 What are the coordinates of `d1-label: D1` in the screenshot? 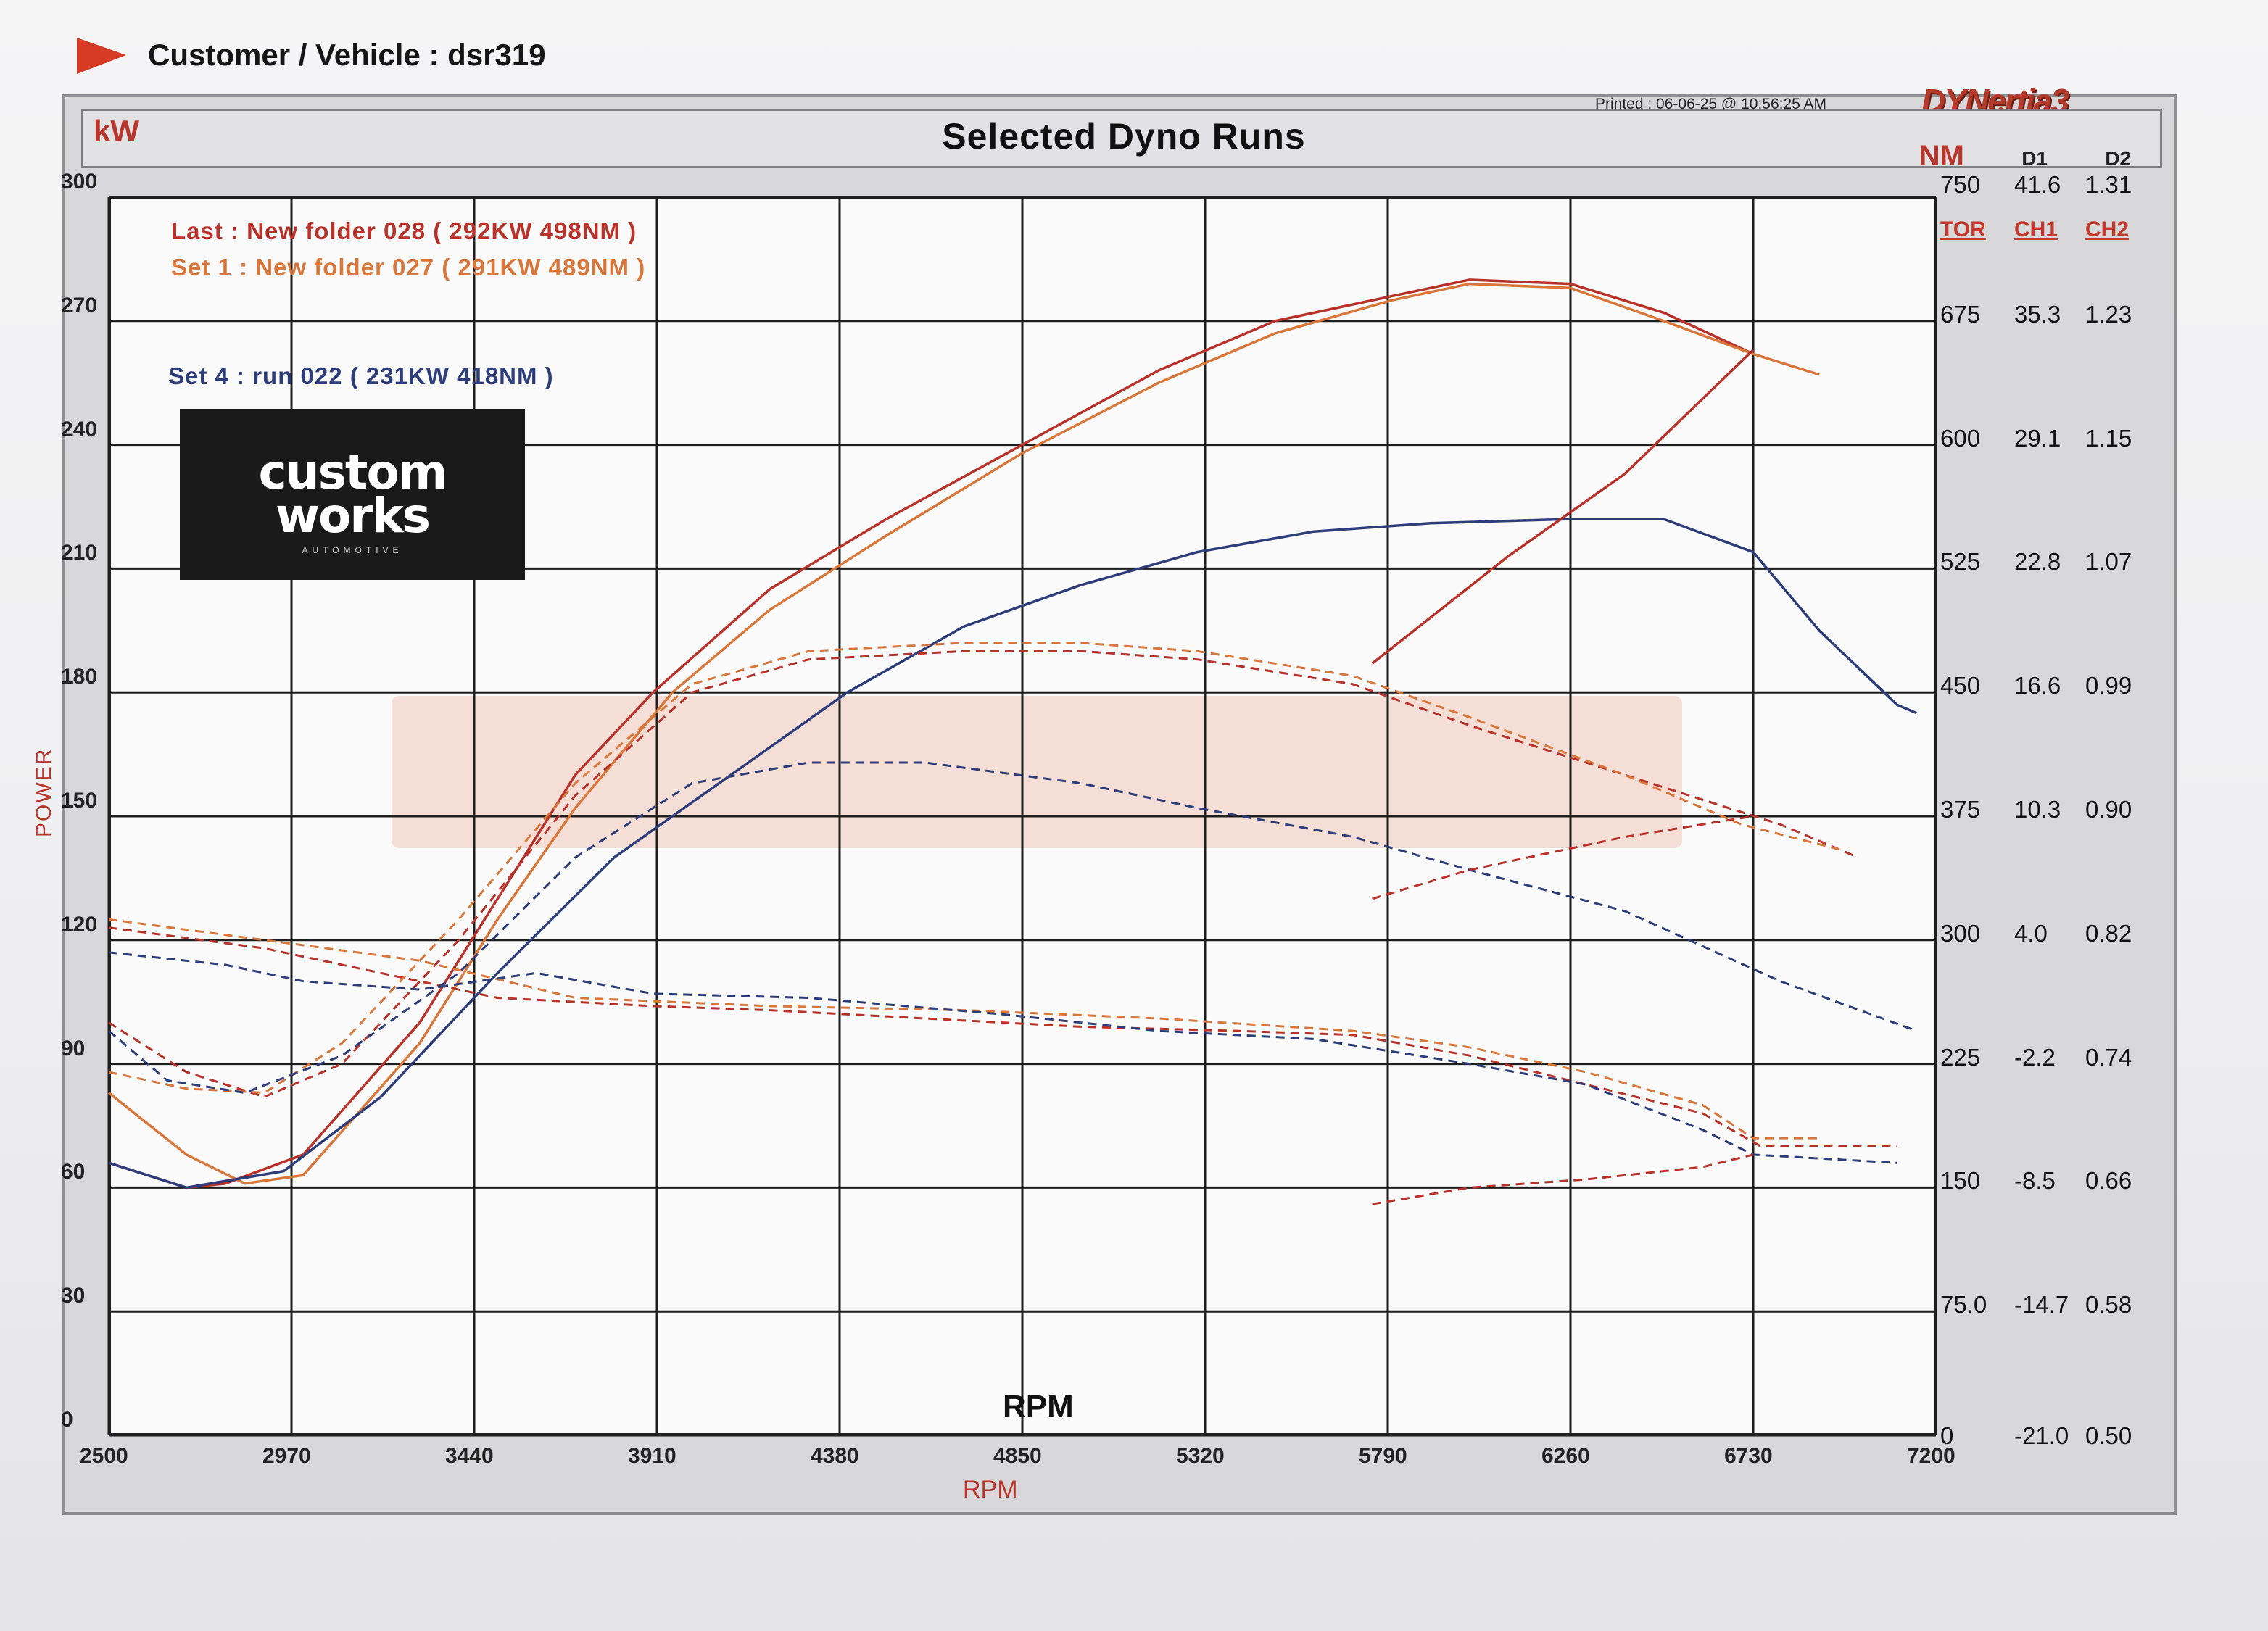 It's located at (2034, 158).